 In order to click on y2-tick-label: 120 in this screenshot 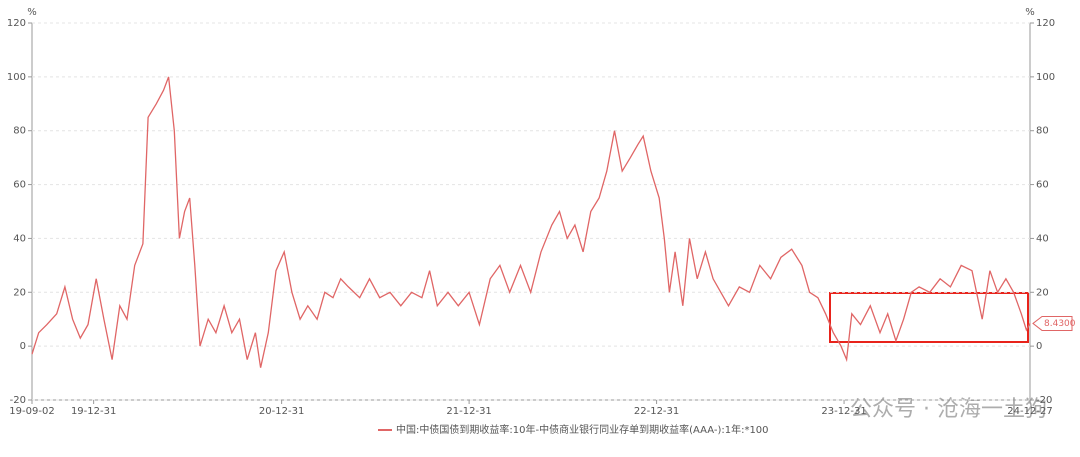, I will do `click(1045, 23)`.